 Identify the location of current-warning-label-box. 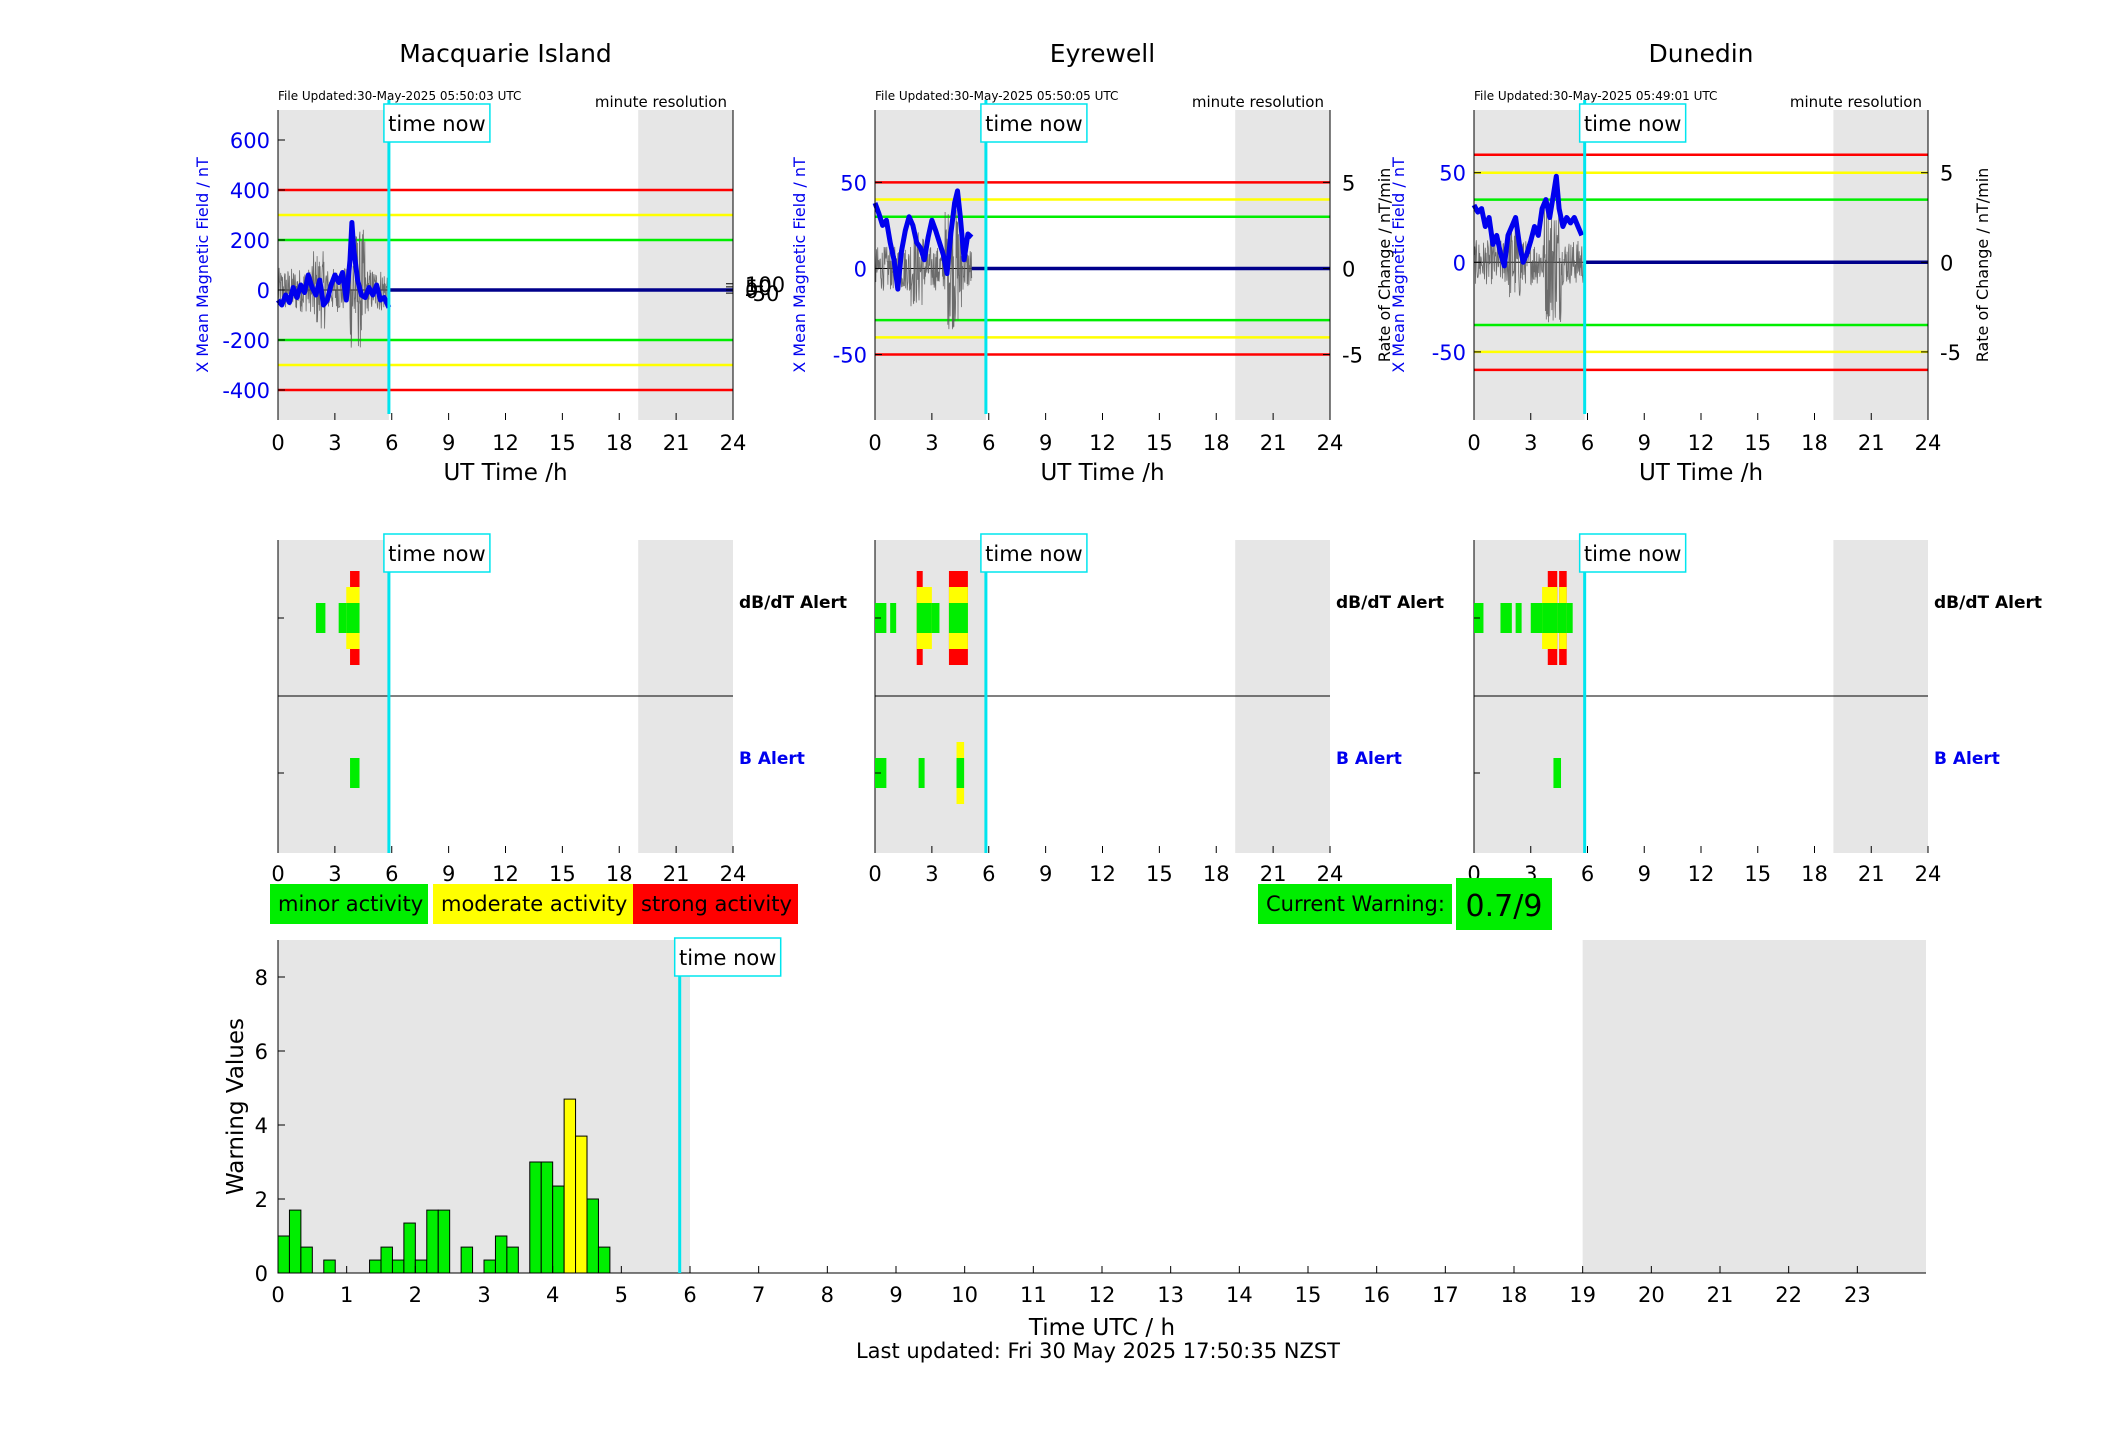
(1355, 904).